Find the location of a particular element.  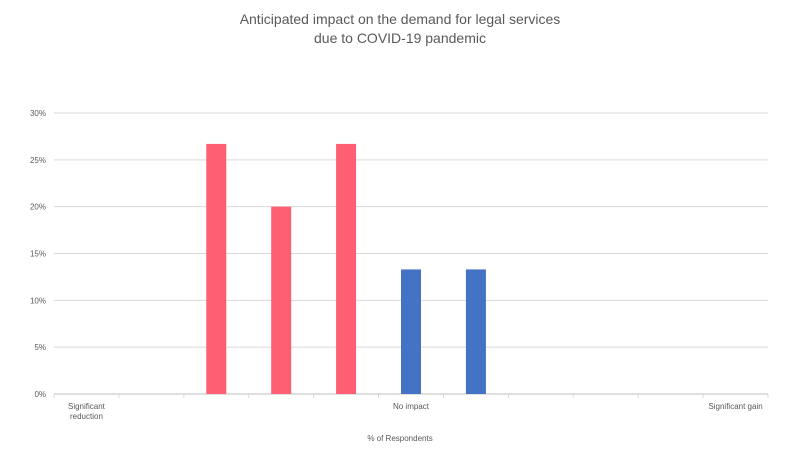

x-category-label: Significant gain is located at coordinates (735, 406).